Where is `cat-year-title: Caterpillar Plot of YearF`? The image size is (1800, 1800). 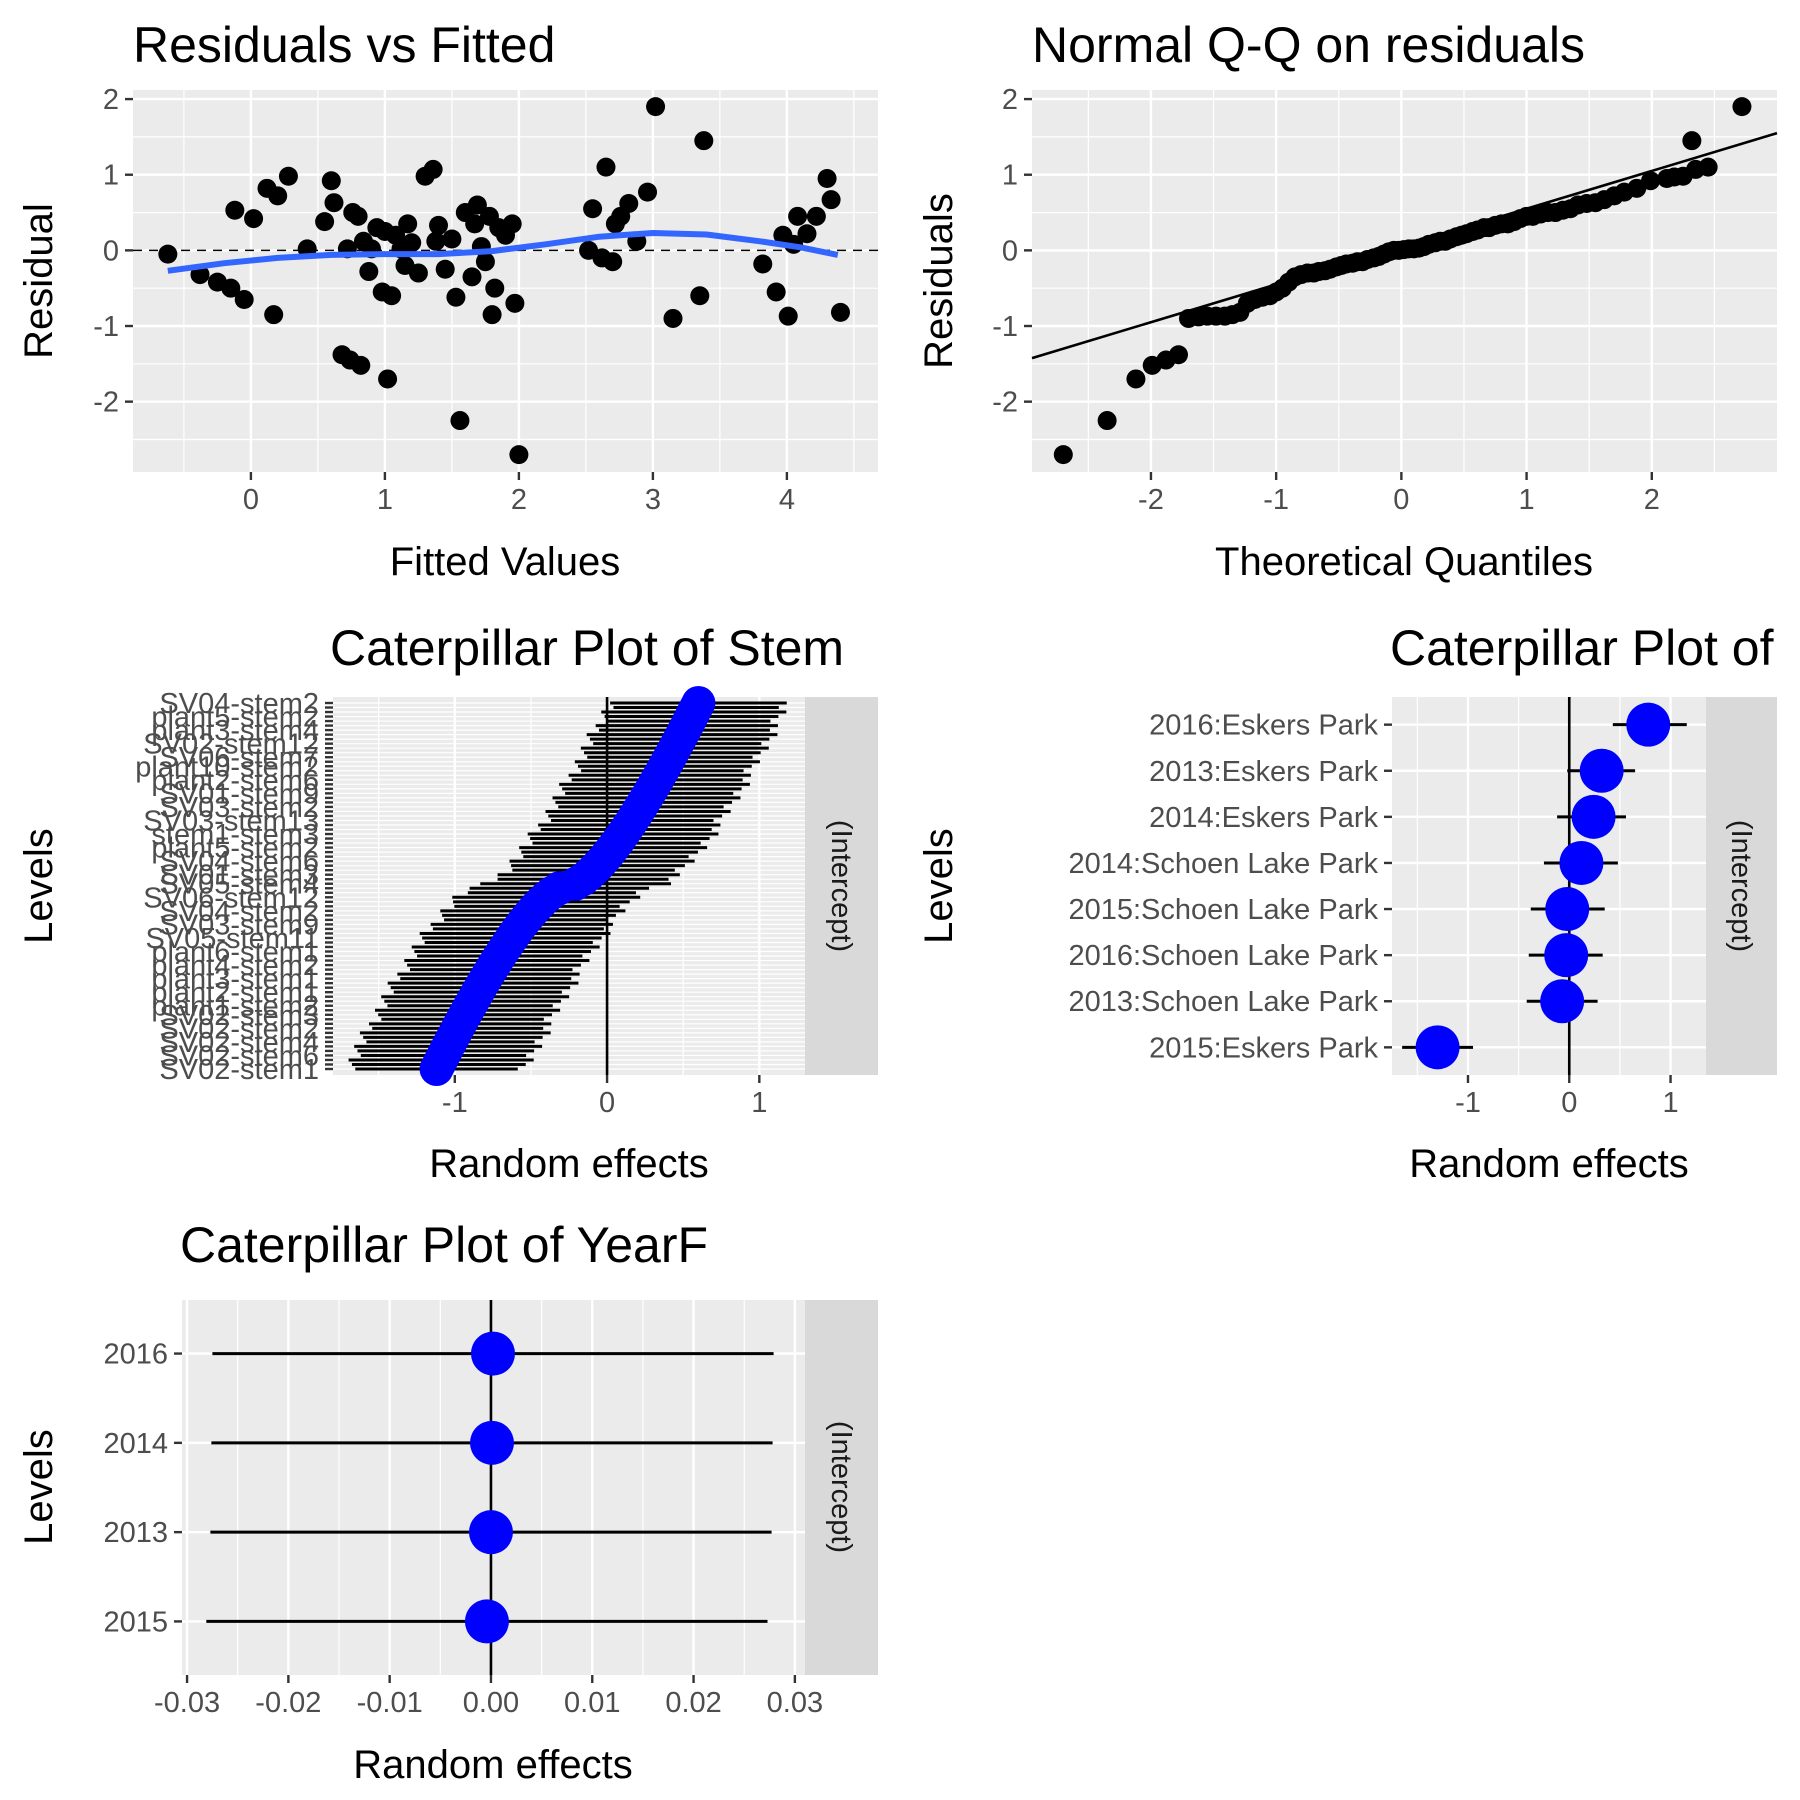 cat-year-title: Caterpillar Plot of YearF is located at coordinates (444, 1245).